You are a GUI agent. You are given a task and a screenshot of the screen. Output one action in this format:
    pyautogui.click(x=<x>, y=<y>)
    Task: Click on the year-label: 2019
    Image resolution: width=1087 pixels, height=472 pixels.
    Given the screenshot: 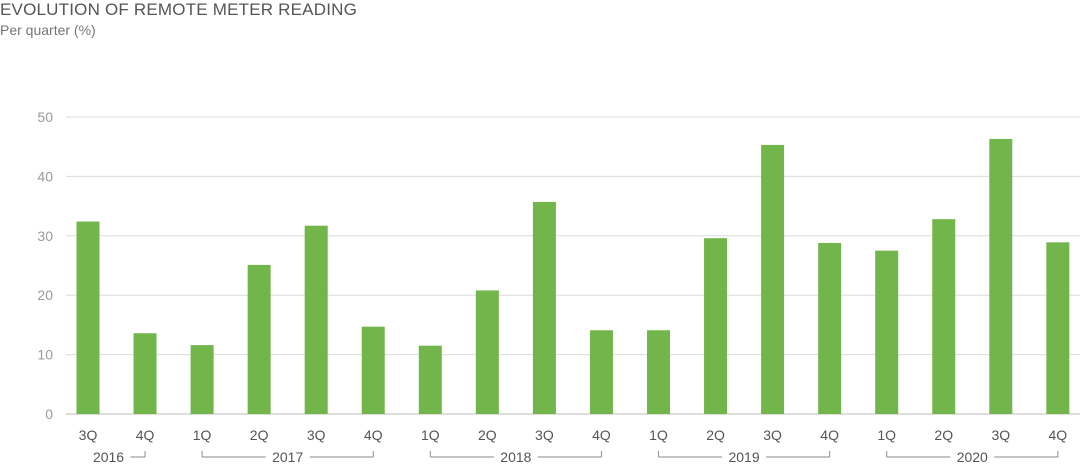 What is the action you would take?
    pyautogui.click(x=743, y=457)
    